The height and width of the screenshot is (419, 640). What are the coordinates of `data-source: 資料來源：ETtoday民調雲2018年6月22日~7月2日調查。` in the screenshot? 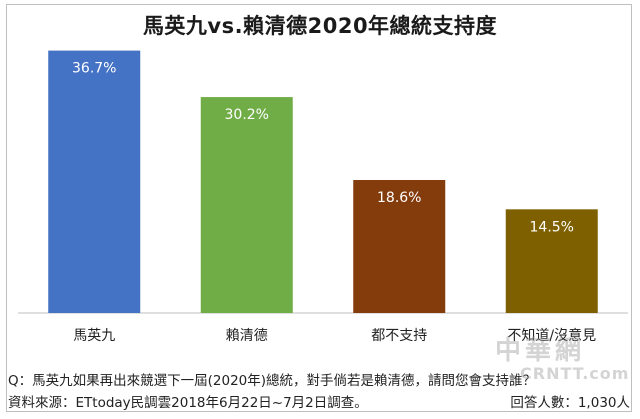 It's located at (188, 403).